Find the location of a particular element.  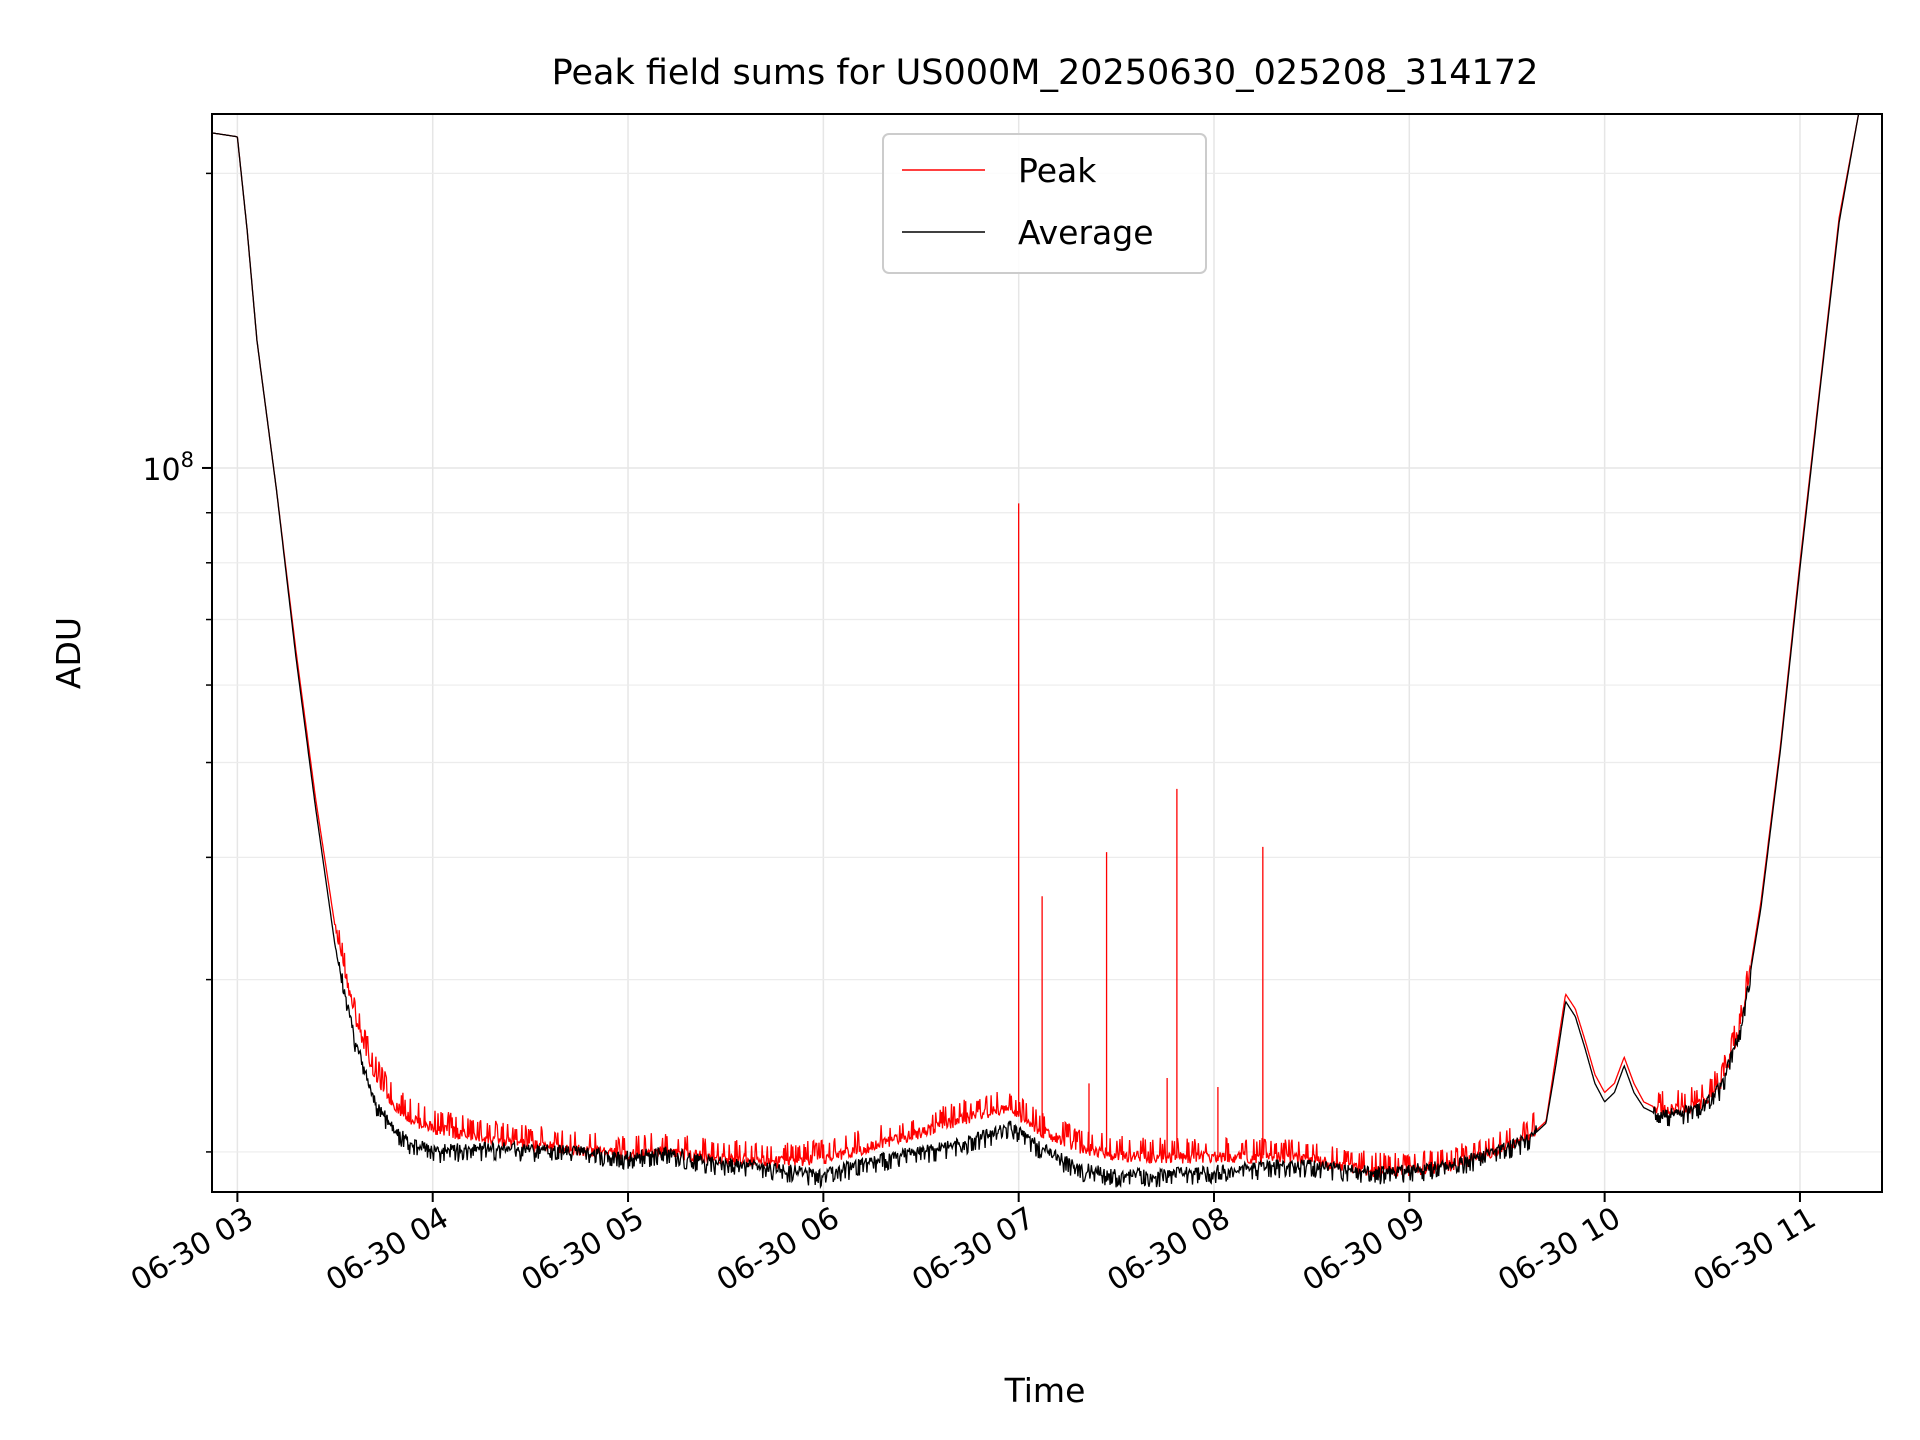

legend-label-peak: Peak is located at coordinates (1057, 170).